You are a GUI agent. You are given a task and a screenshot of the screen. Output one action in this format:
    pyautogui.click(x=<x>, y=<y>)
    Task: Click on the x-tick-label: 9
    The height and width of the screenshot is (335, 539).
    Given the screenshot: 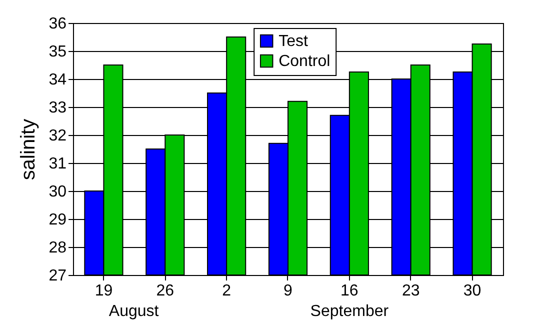 What is the action you would take?
    pyautogui.click(x=288, y=291)
    